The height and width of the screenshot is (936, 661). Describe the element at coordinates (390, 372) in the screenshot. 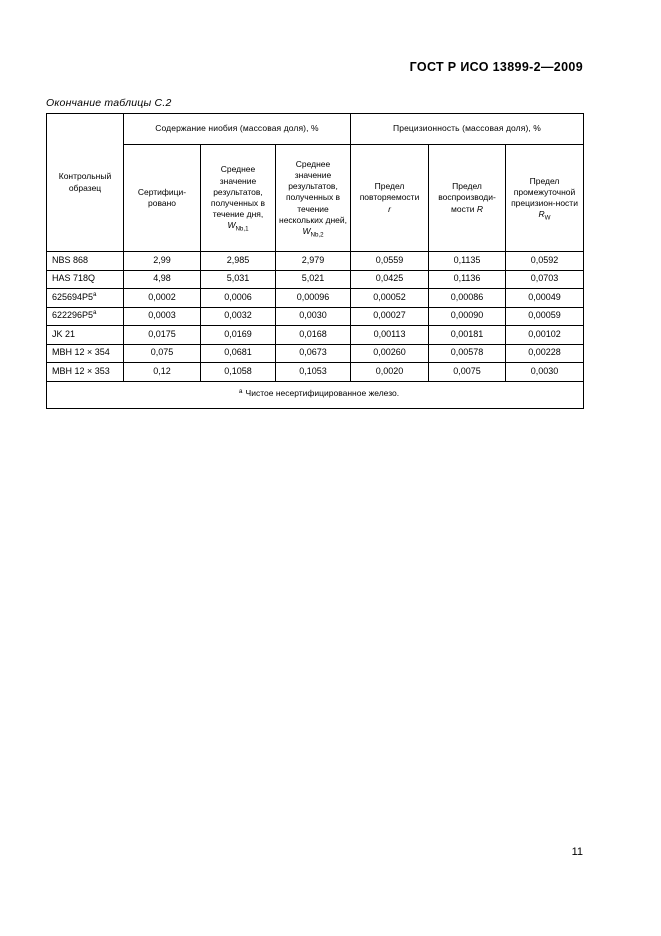

I see `cell-repeatability: 0,0020` at that location.